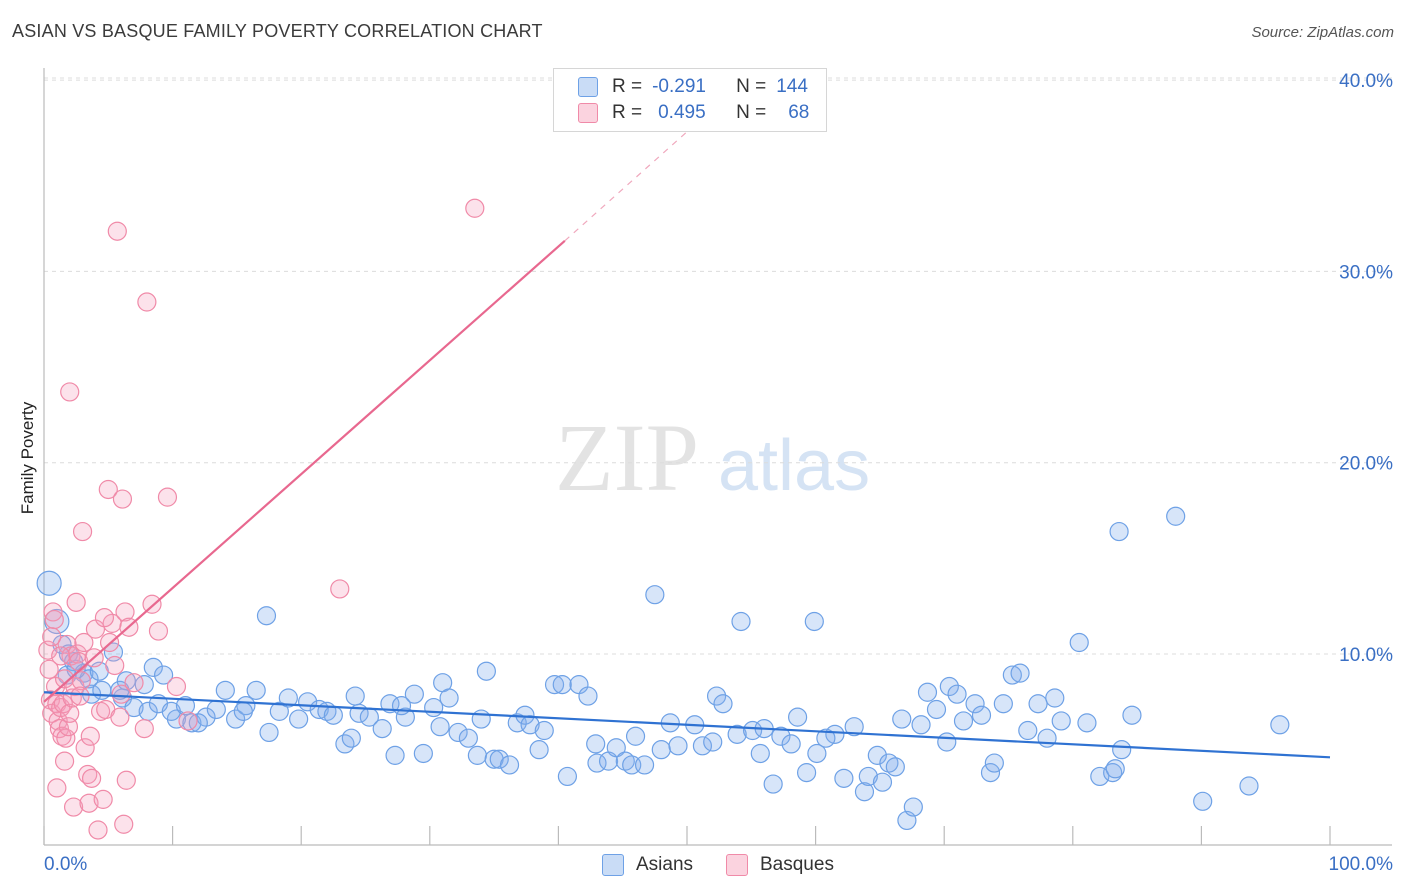 The height and width of the screenshot is (892, 1406). What do you see at coordinates (1366, 655) in the screenshot?
I see `y-tick-label: 10.0%` at bounding box center [1366, 655].